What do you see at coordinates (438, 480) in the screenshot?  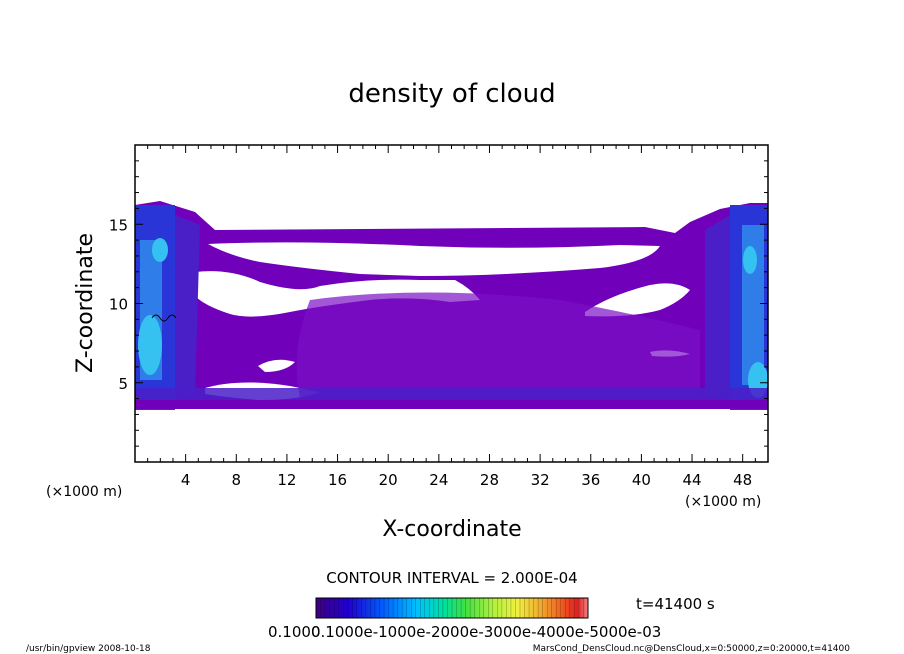 I see `x-tick-label: 24` at bounding box center [438, 480].